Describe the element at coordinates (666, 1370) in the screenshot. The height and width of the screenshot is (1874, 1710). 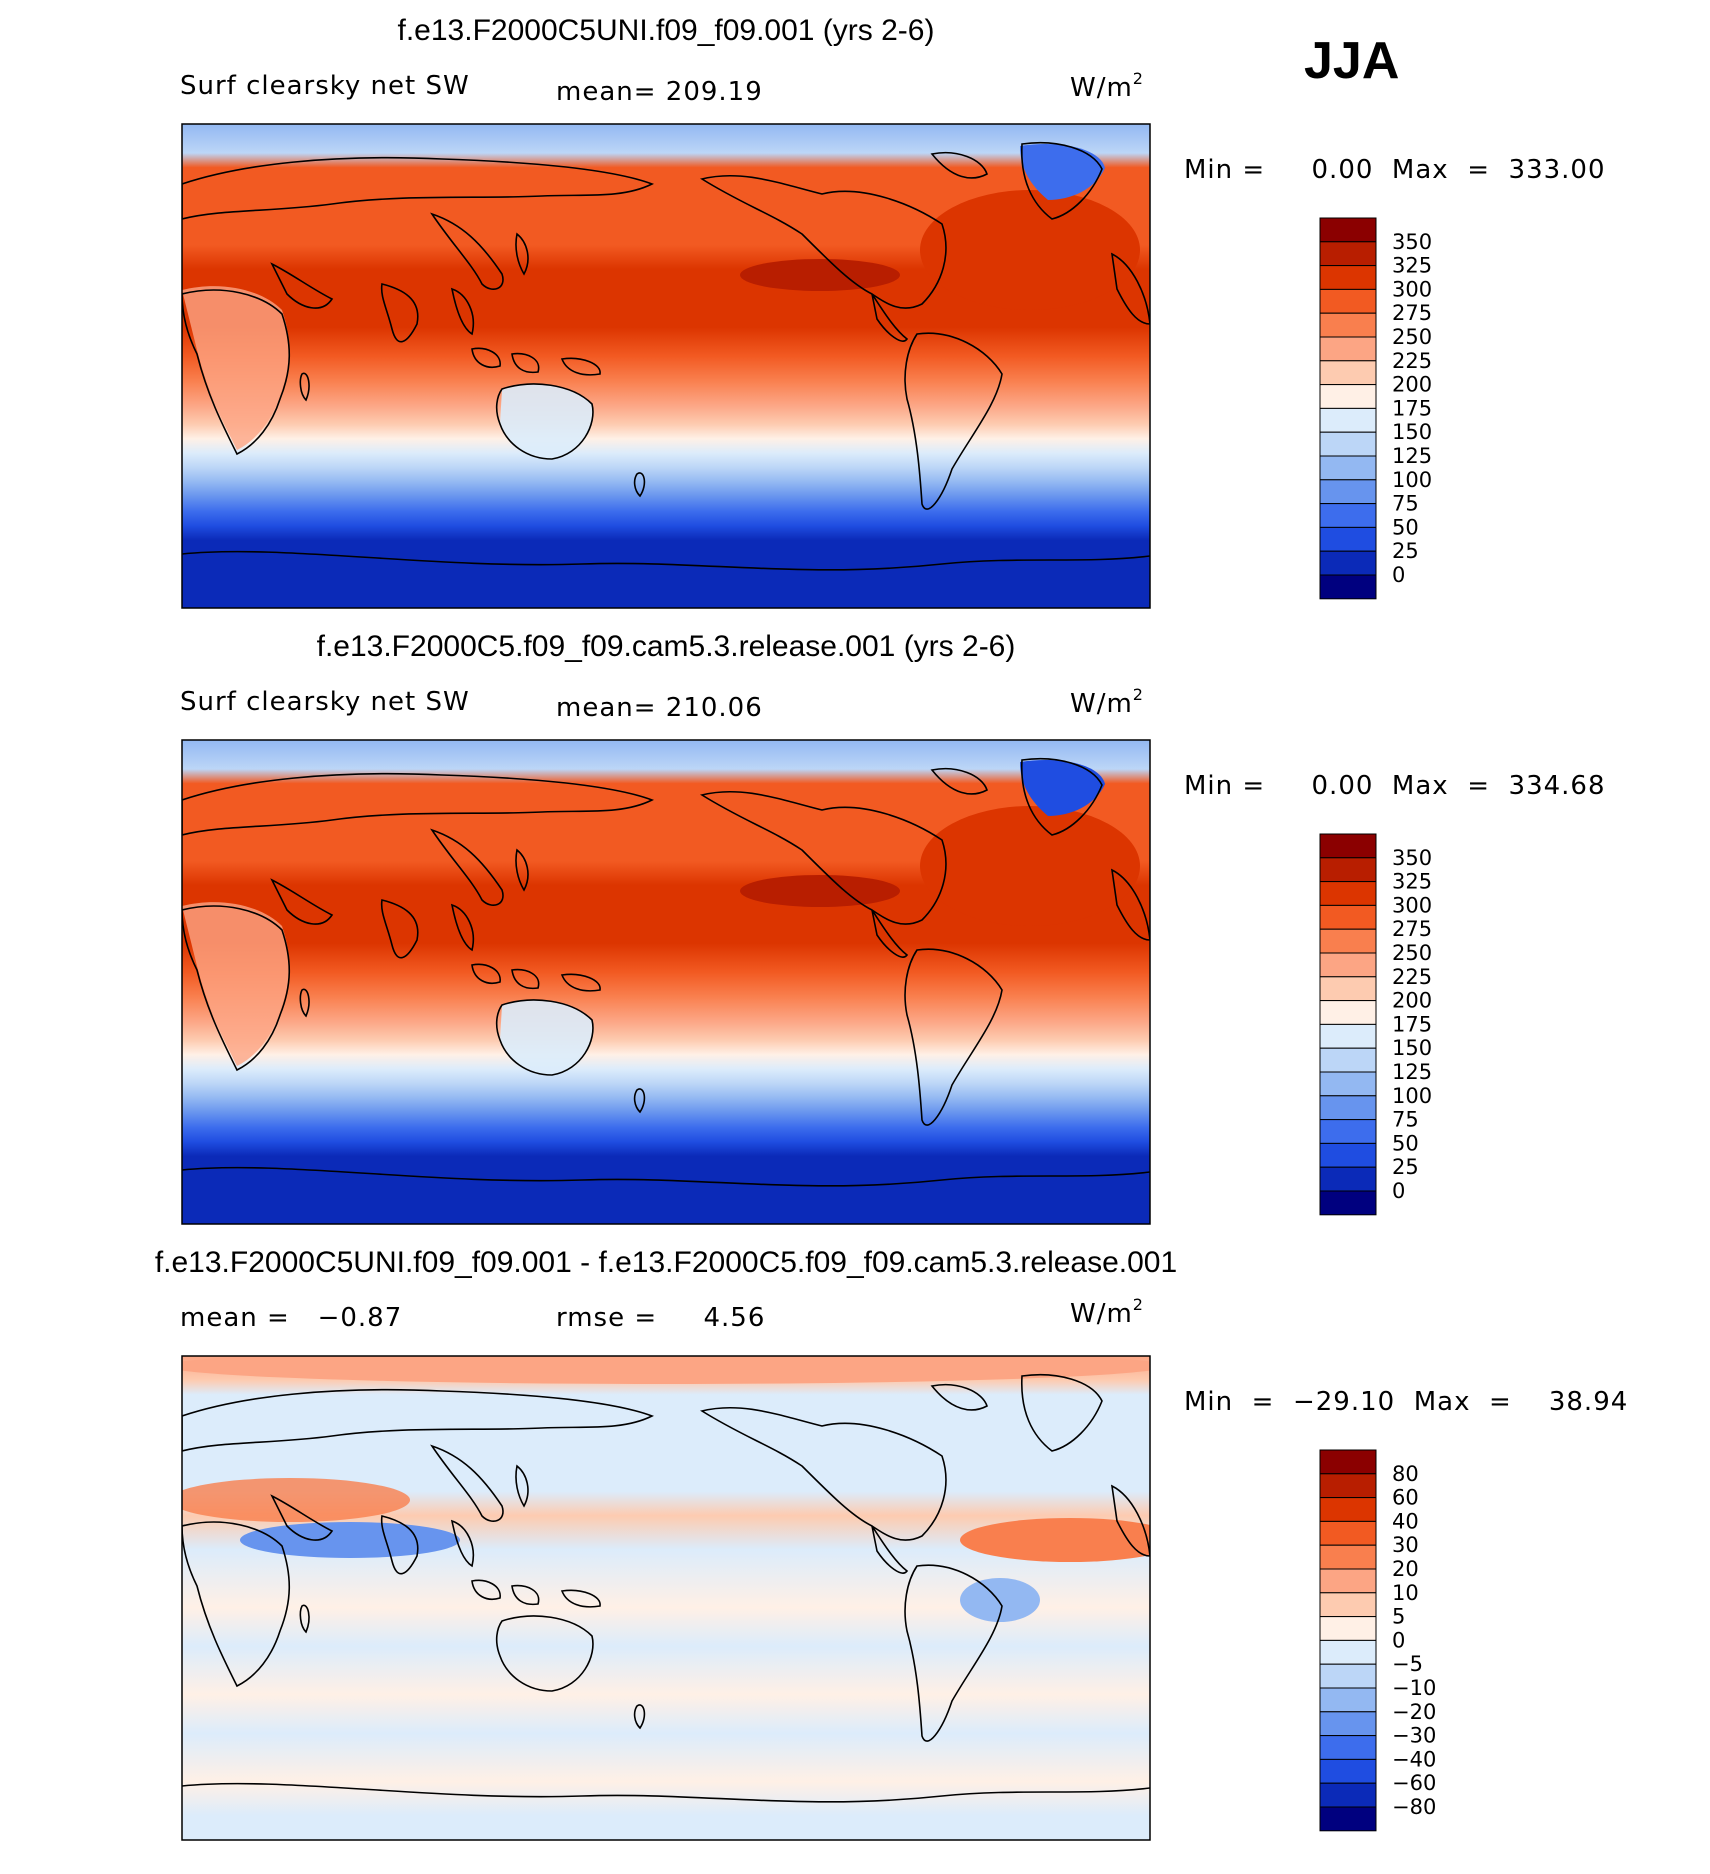
I see `panel3-arctic-positive` at that location.